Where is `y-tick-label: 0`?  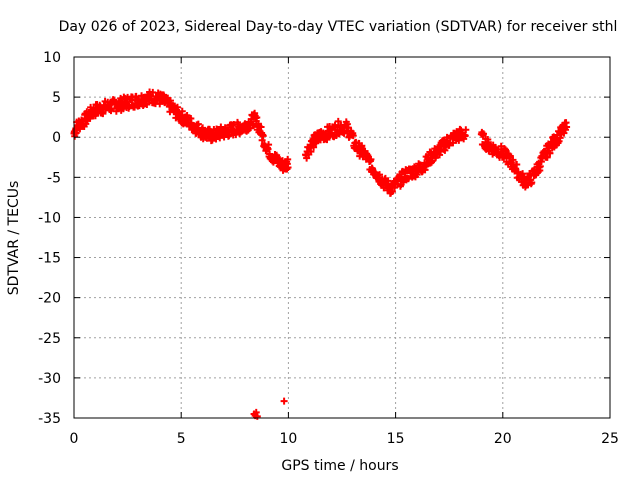
y-tick-label: 0 is located at coordinates (56, 138).